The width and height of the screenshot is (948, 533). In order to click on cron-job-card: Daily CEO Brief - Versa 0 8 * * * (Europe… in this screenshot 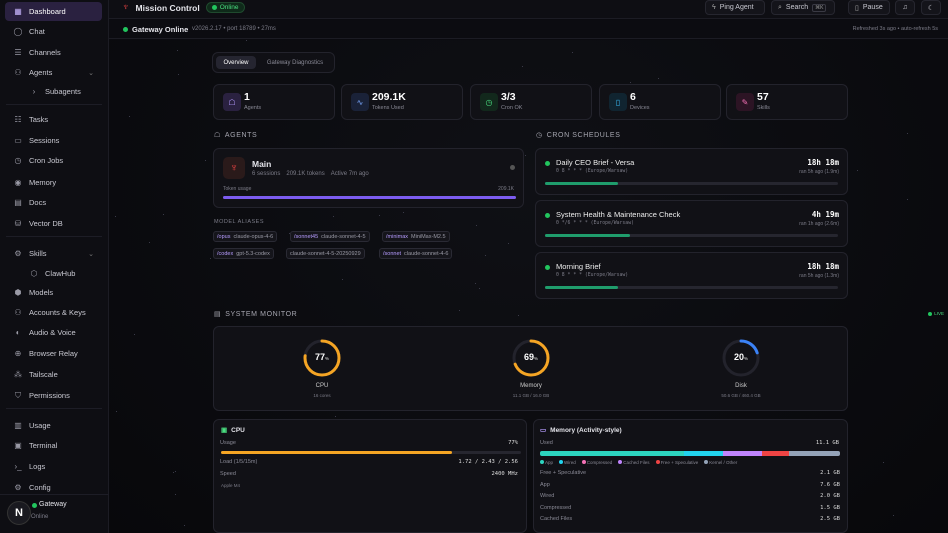, I will do `click(691, 171)`.